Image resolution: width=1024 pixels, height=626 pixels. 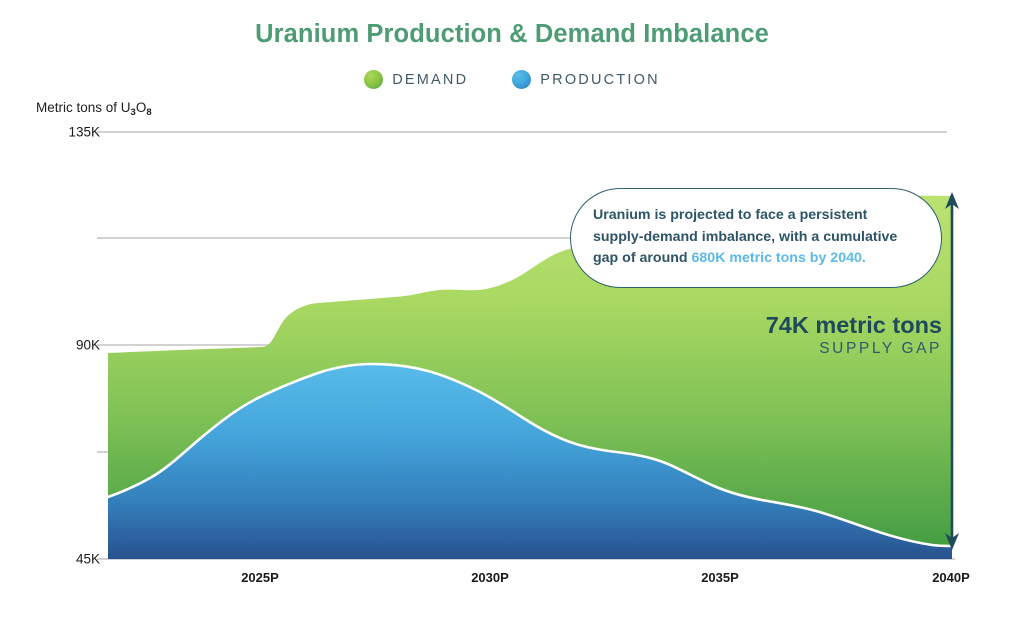 What do you see at coordinates (512, 582) in the screenshot?
I see `x-axis-labels: 2025P 2030P 2035P 2040P` at bounding box center [512, 582].